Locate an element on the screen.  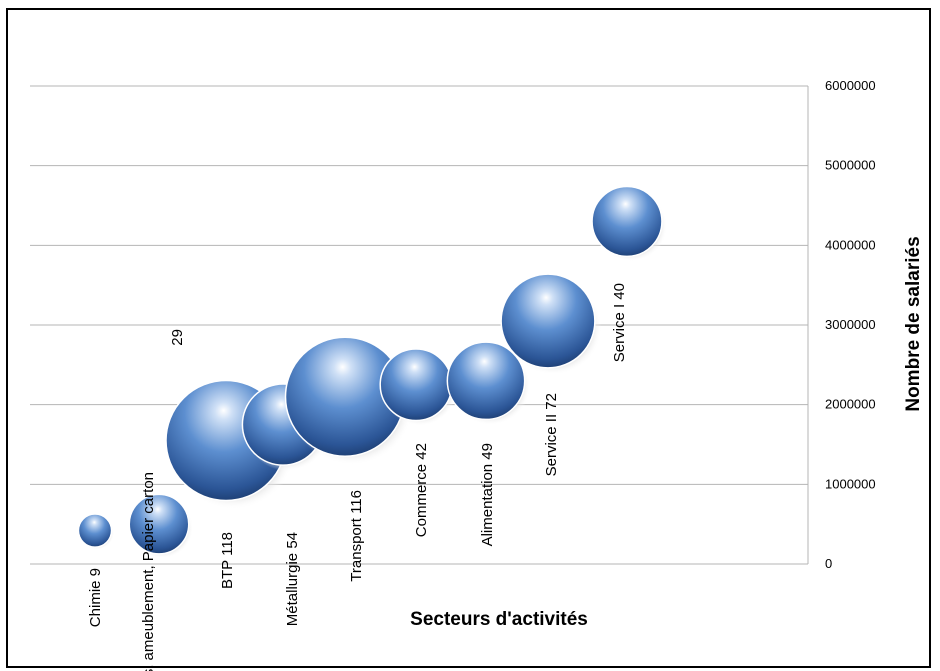
y-tick-label: 0 is located at coordinates (828, 563).